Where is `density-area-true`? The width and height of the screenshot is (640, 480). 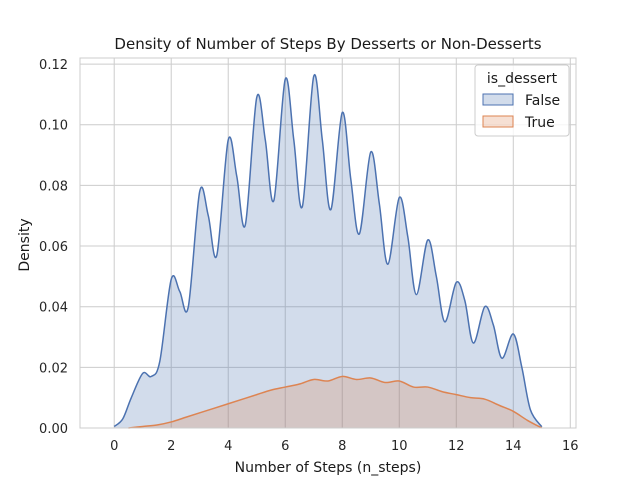 density-area-true is located at coordinates (335, 402).